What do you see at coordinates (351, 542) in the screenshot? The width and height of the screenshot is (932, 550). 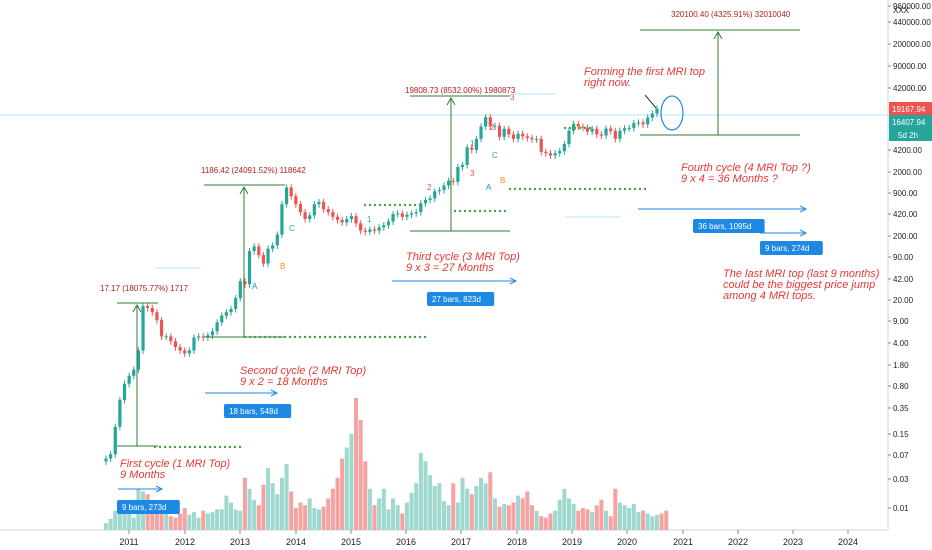 I see `x-tick-label: 2015` at bounding box center [351, 542].